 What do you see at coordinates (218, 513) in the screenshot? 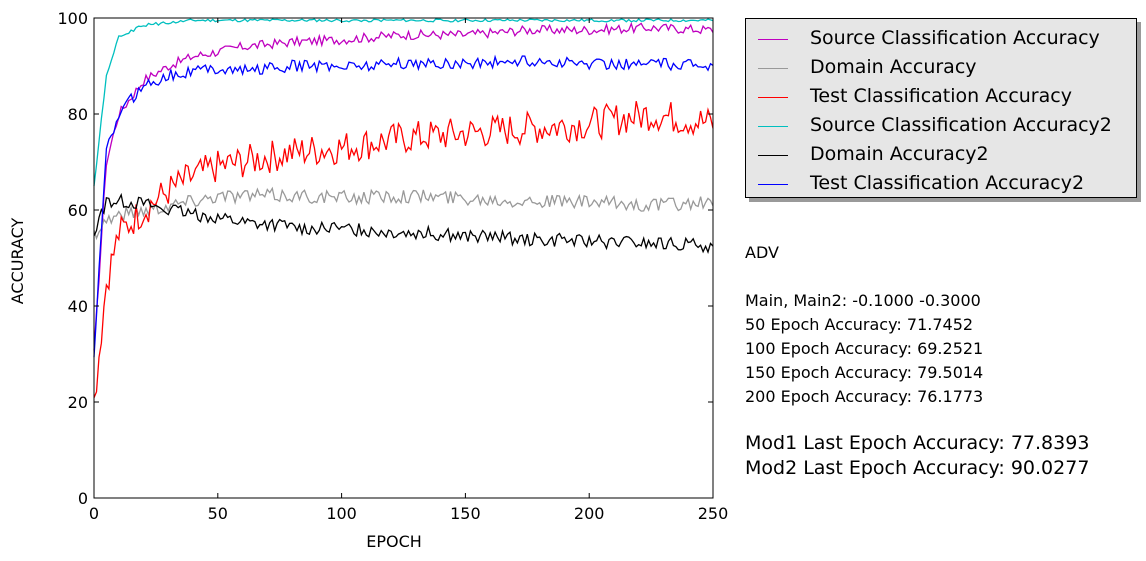
I see `x-tick-label: 50` at bounding box center [218, 513].